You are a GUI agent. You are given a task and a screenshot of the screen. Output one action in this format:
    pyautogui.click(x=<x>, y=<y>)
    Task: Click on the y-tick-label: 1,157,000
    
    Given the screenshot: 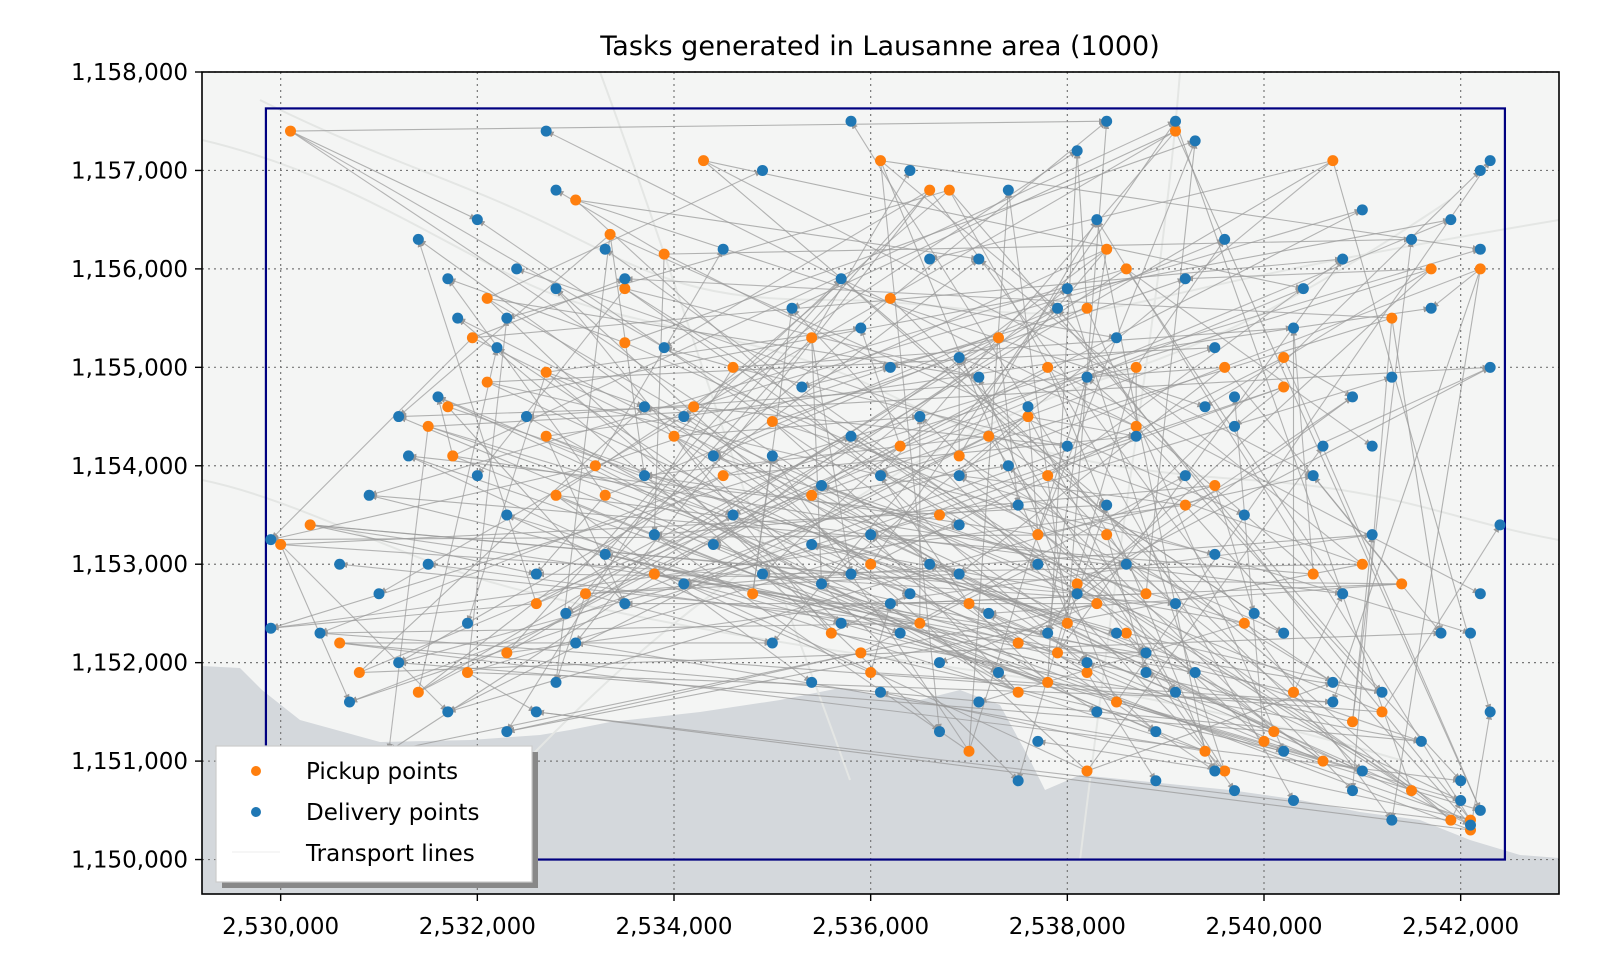 What is the action you would take?
    pyautogui.click(x=129, y=171)
    